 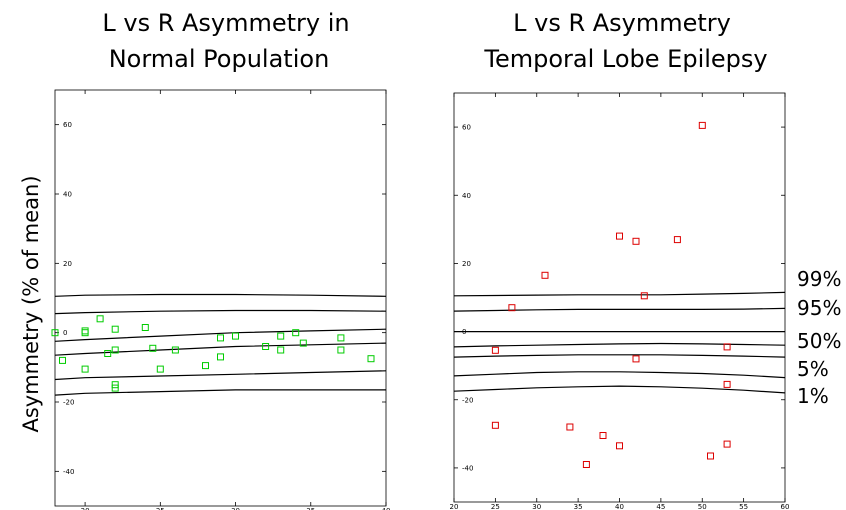 I want to click on percentile-label-99: 99%, so click(x=819, y=279).